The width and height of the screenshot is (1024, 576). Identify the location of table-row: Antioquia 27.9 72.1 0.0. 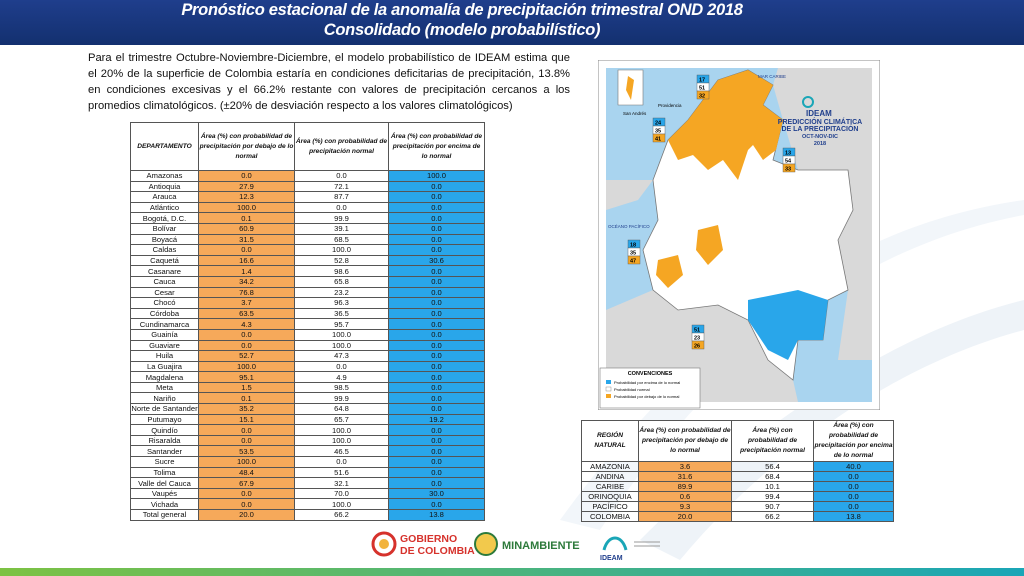
(307, 186).